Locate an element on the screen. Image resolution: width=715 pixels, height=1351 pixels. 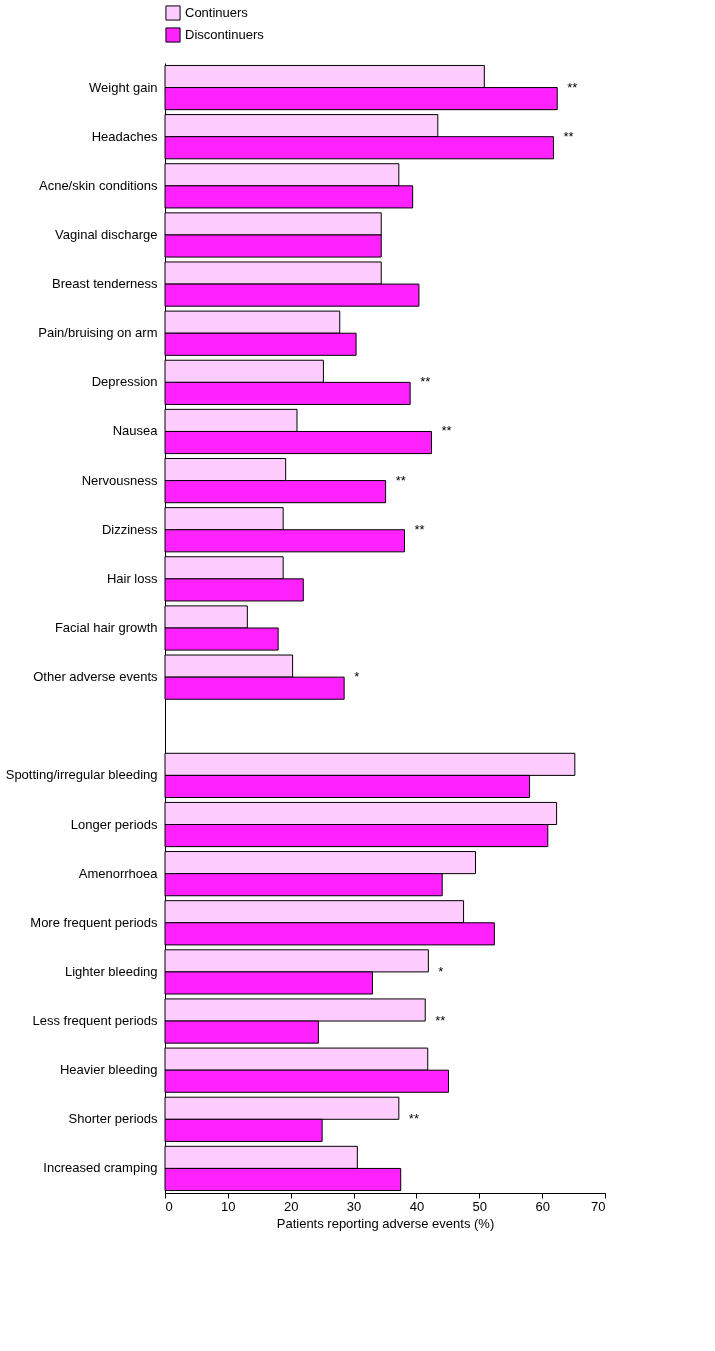
y-tick-label: Heavier bleeding is located at coordinates (108, 1070).